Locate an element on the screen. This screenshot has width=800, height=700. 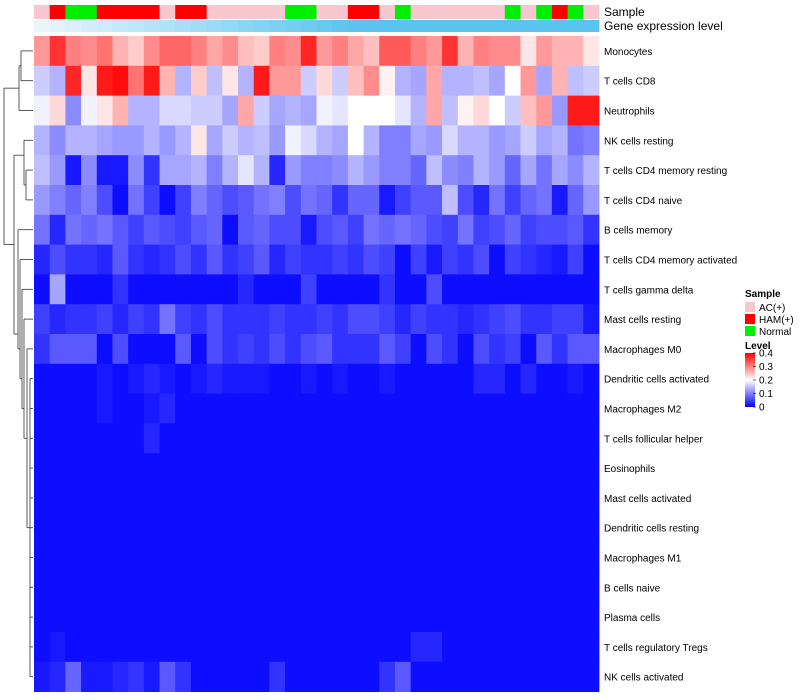
row-label-t-cells-cd4-memory-activated: T cells CD4 memory activated is located at coordinates (670, 261).